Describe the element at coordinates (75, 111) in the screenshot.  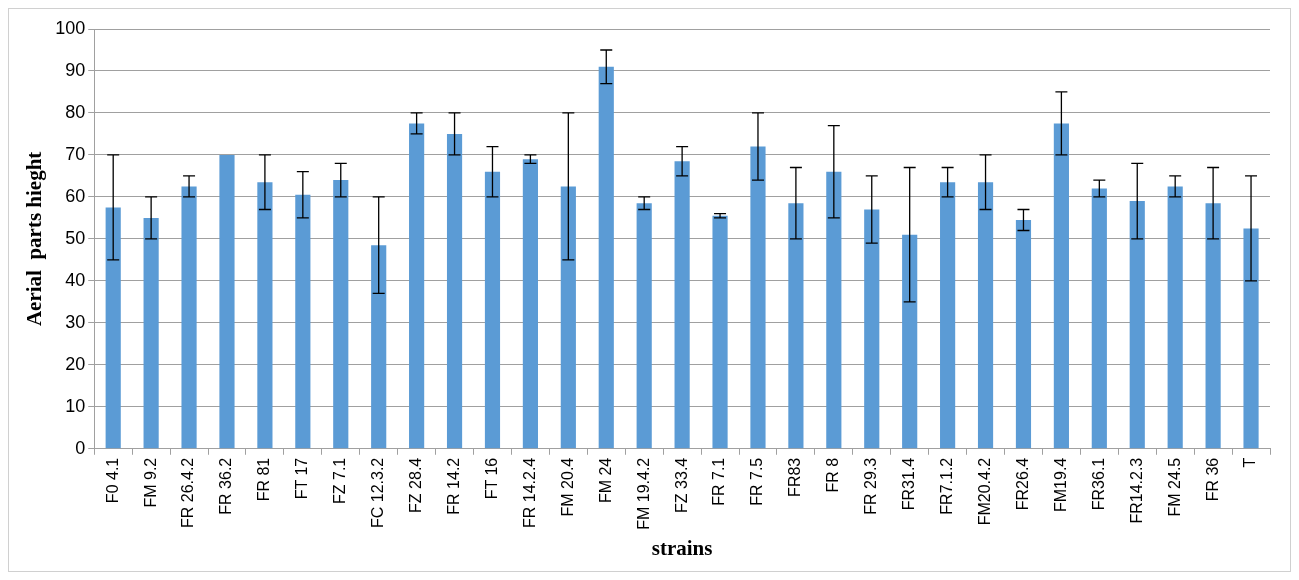
I see `y-tick-label: 80` at that location.